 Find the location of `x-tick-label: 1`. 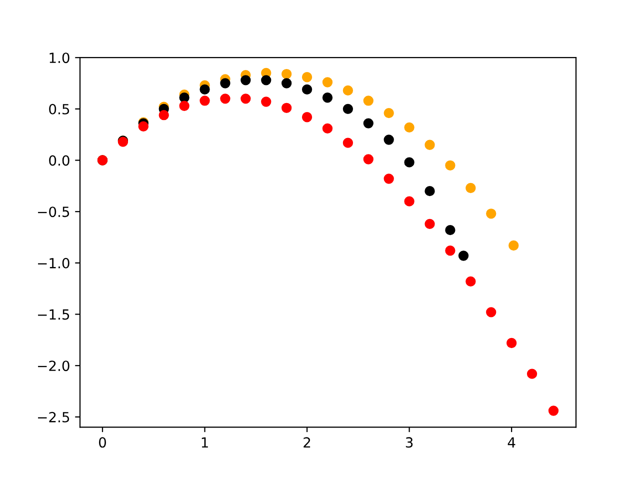

x-tick-label: 1 is located at coordinates (205, 442).